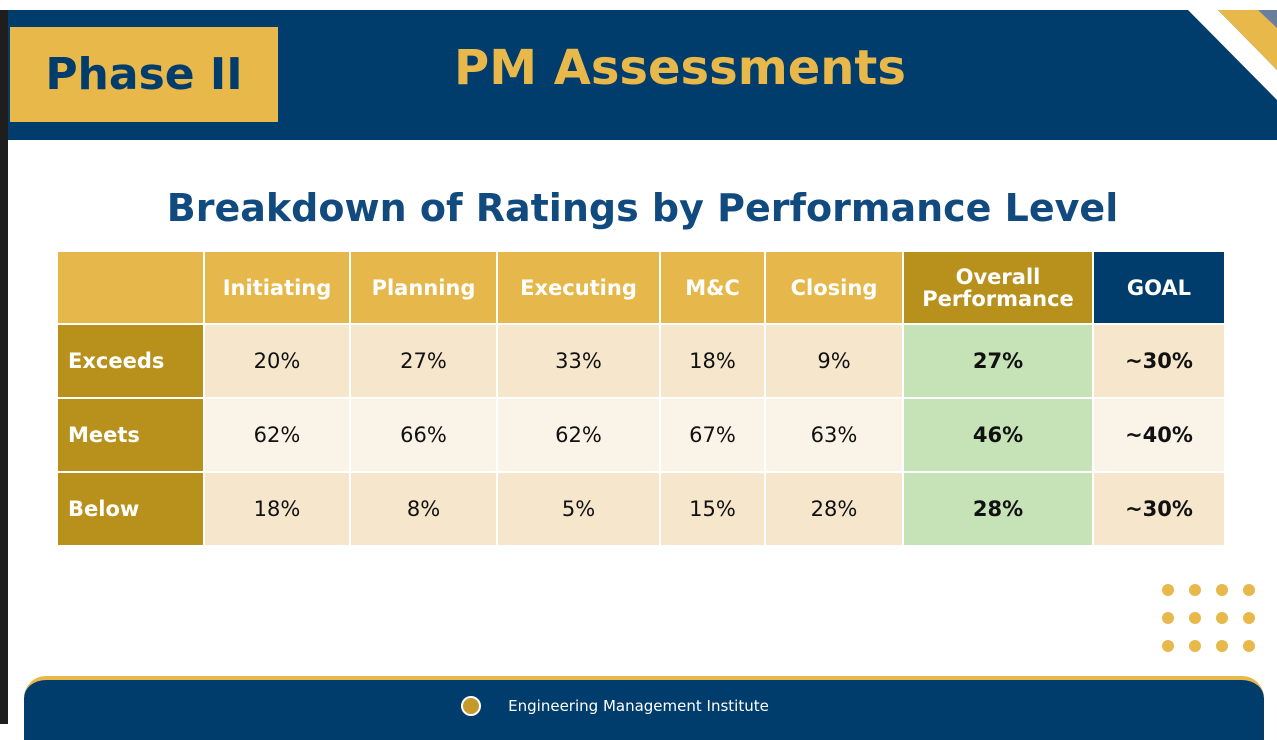  I want to click on table-row: Below 18% 8% 5% 15% 28% 28% ~30%, so click(641, 509).